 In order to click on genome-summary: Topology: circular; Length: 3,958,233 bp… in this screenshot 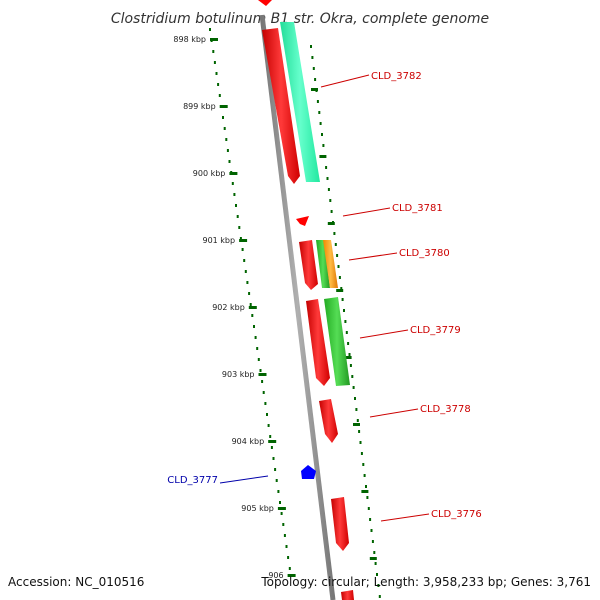, I will do `click(425, 582)`.